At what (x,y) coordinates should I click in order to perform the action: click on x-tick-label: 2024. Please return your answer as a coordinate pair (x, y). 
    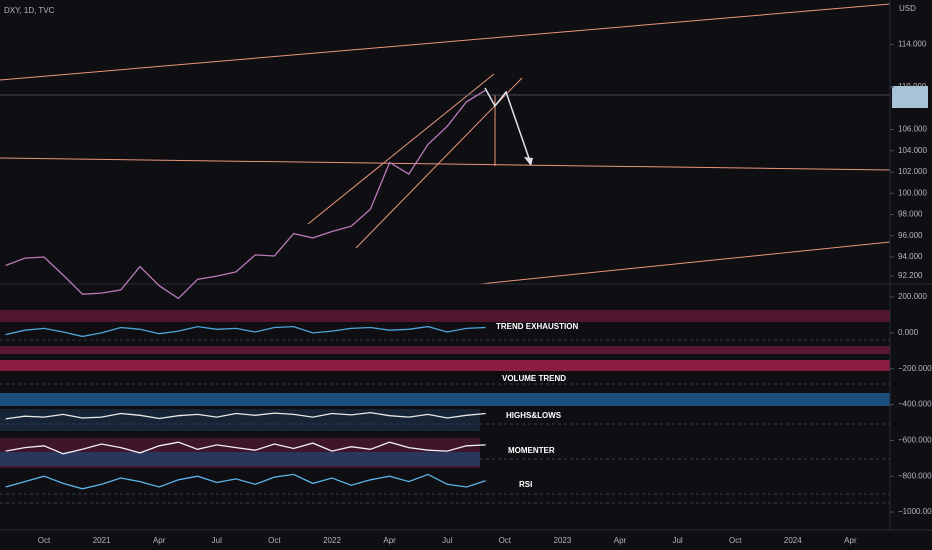
    Looking at the image, I should click on (793, 540).